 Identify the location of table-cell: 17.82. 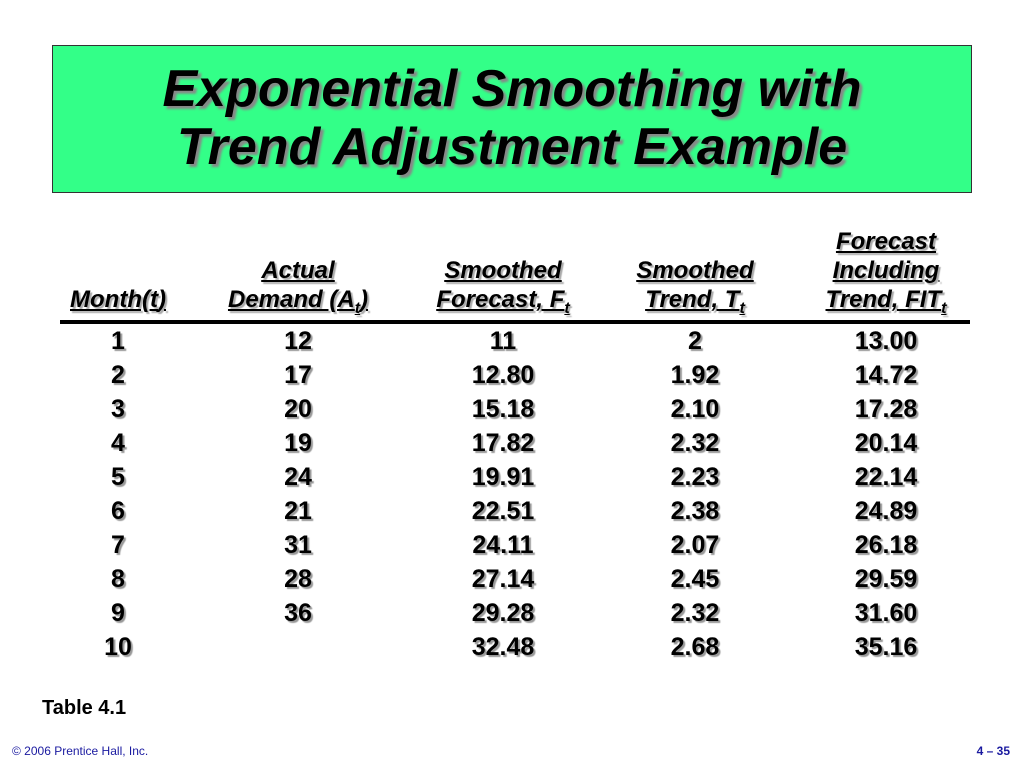
(503, 443).